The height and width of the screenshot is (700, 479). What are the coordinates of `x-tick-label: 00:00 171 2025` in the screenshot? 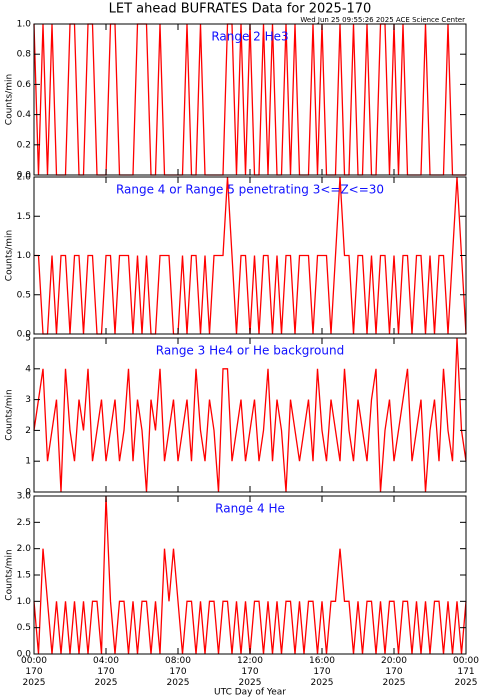 It's located at (466, 672).